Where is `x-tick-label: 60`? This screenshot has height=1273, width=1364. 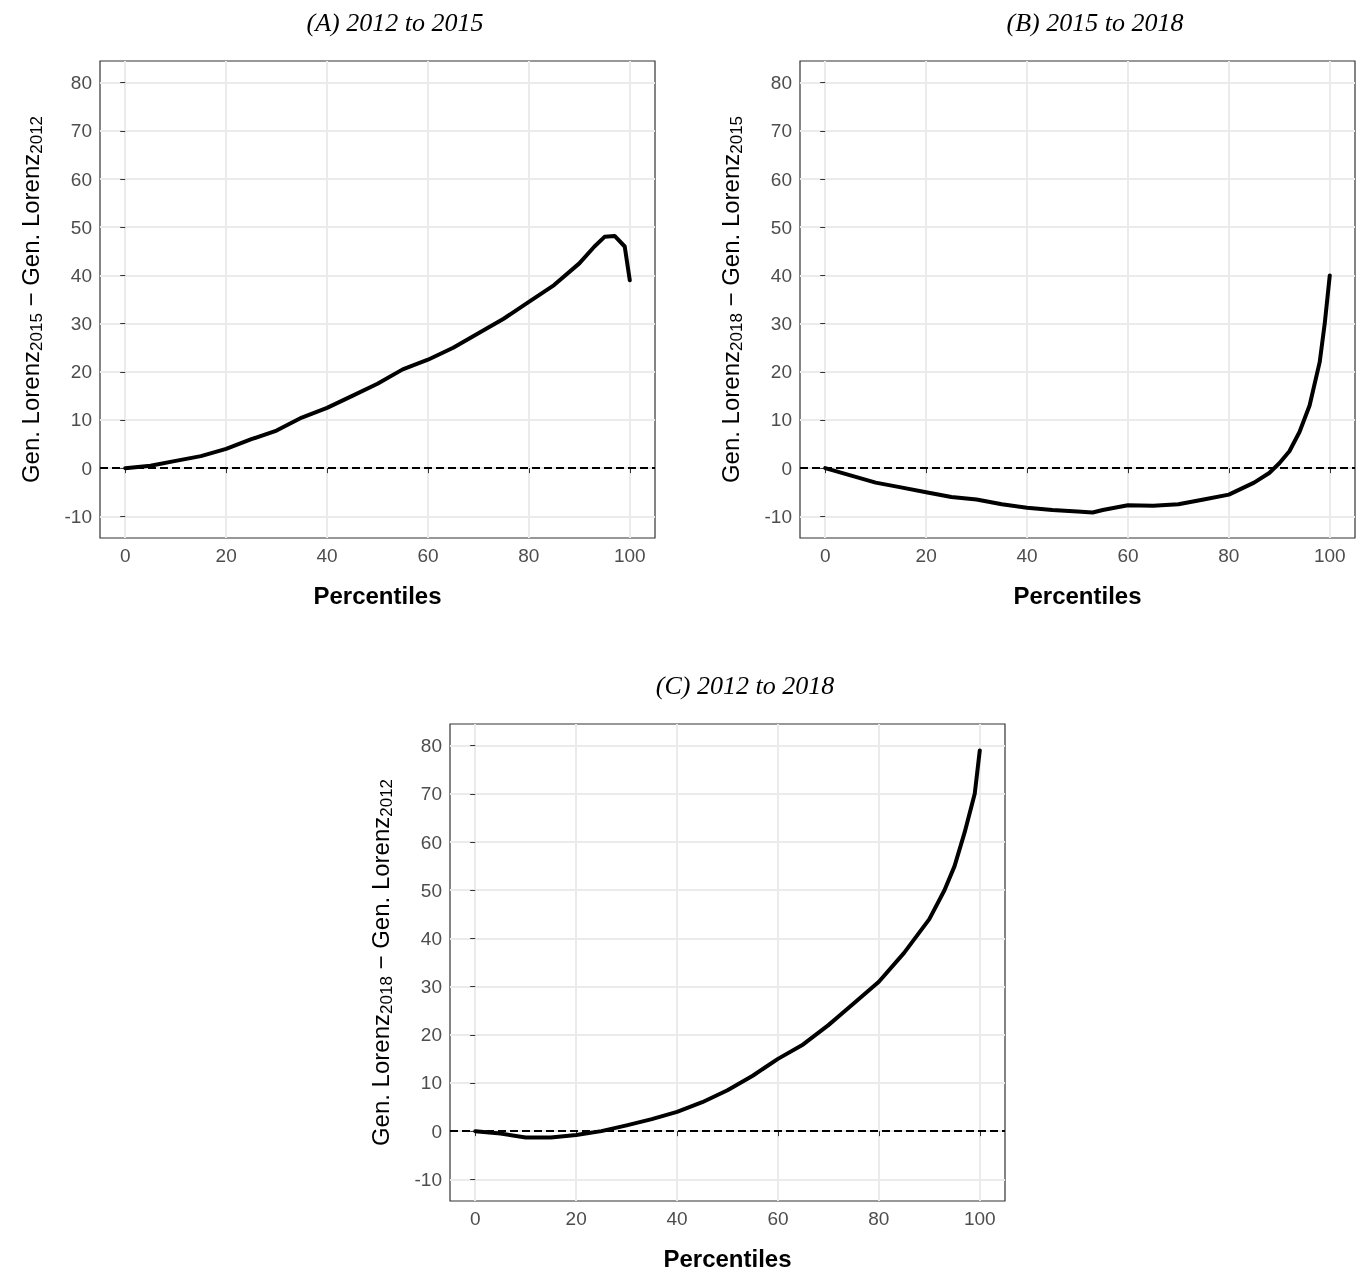 x-tick-label: 60 is located at coordinates (1128, 555).